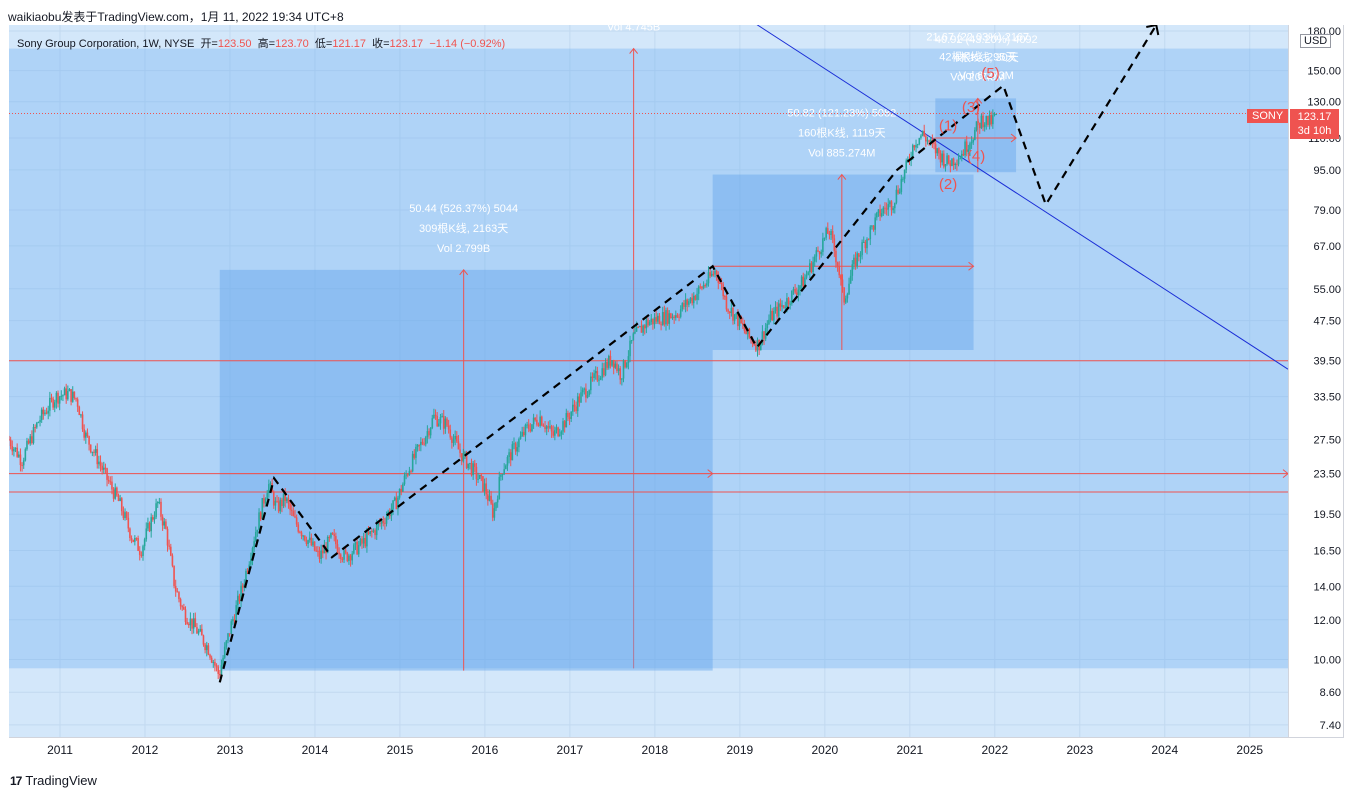 This screenshot has height=799, width=1354. Describe the element at coordinates (1268, 116) in the screenshot. I see `symbol-price-tag: SONY` at that location.